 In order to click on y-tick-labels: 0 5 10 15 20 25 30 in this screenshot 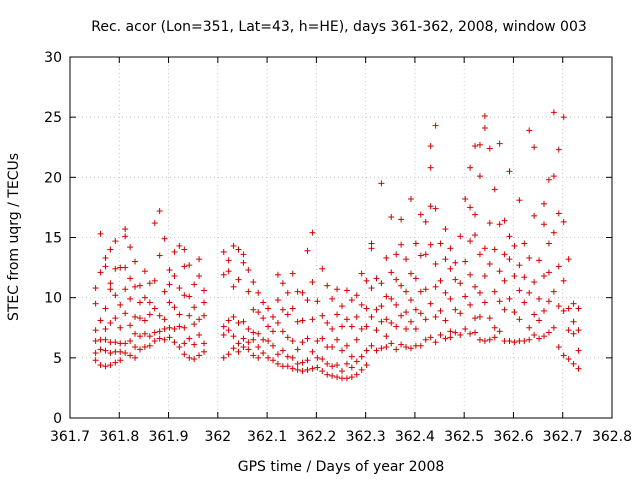, I will do `click(53, 238)`.